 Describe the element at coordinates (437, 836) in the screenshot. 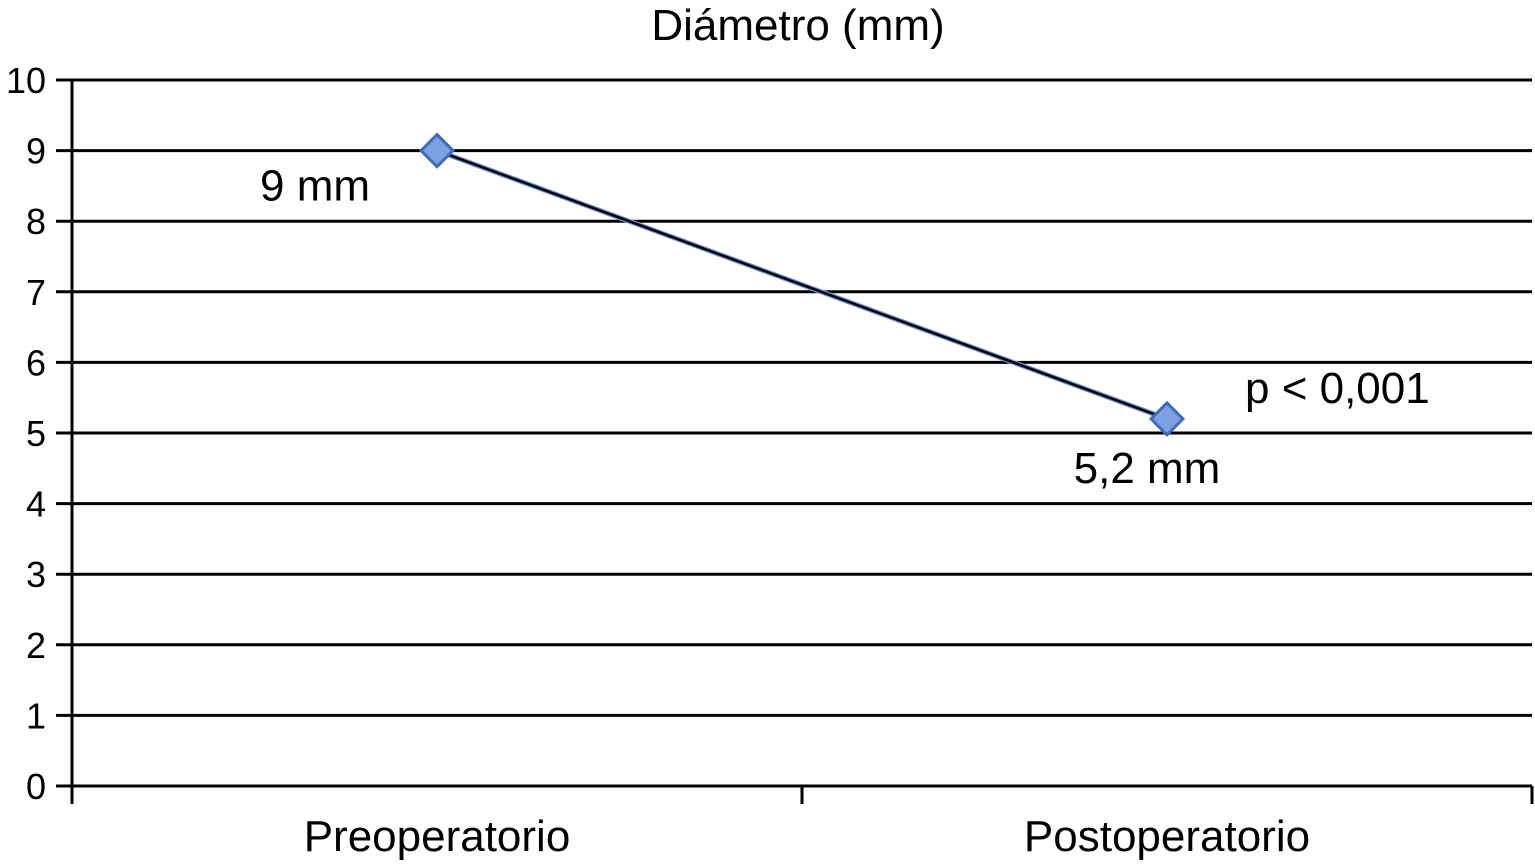

I see `x-category-label-1: Preoperatorio` at that location.